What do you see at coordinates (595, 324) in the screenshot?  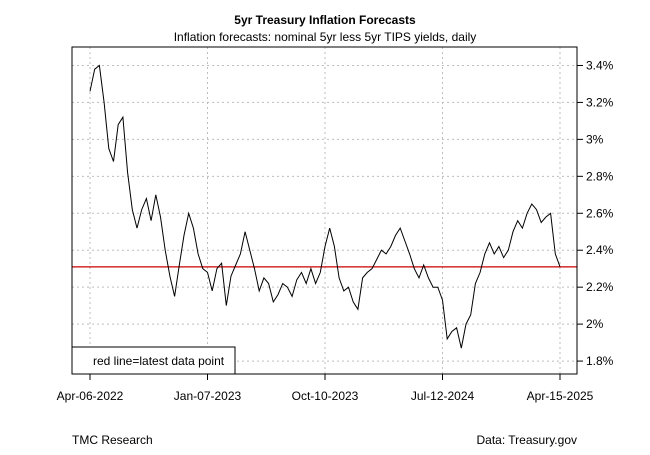 I see `y-tick-label: 2%` at bounding box center [595, 324].